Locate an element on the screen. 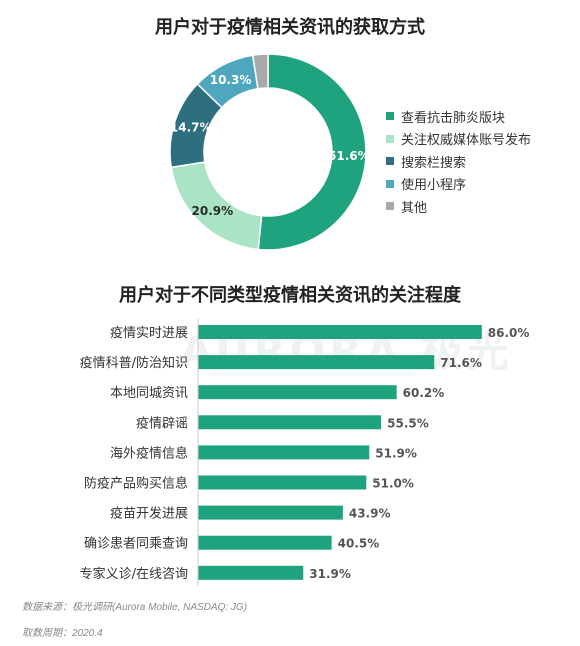 Image resolution: width=580 pixels, height=646 pixels. donut-slice-label: 10.3% is located at coordinates (231, 80).